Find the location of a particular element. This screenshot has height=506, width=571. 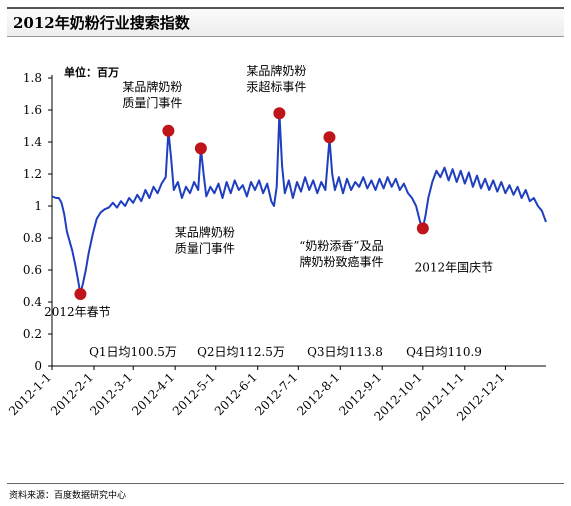

x-tick-label: 2012-4-1 is located at coordinates (153, 394).